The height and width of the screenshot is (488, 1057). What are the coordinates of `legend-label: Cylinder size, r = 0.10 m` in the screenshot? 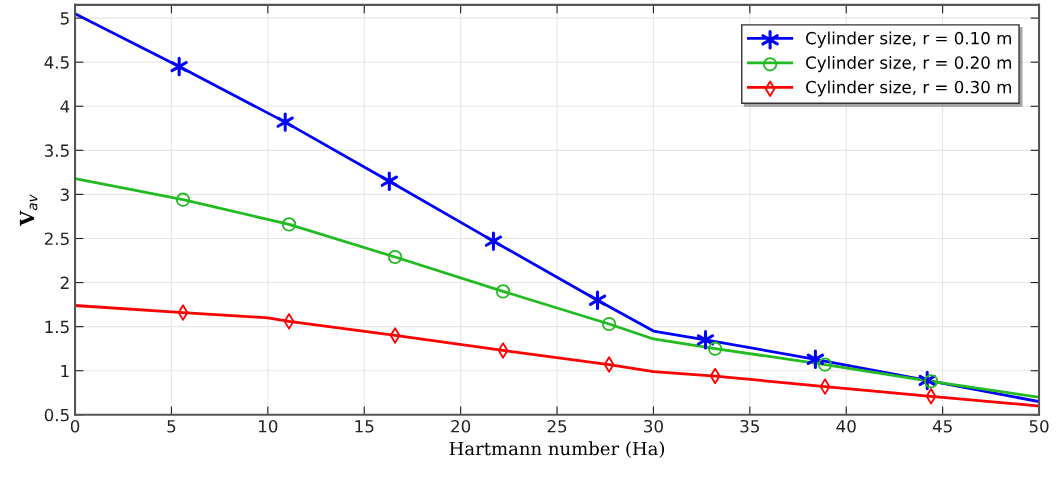 It's located at (908, 39).